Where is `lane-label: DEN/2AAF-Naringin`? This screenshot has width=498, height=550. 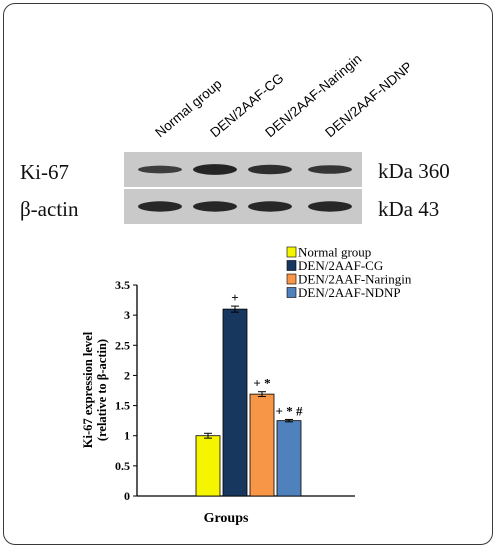 lane-label: DEN/2AAF-Naringin is located at coordinates (313, 95).